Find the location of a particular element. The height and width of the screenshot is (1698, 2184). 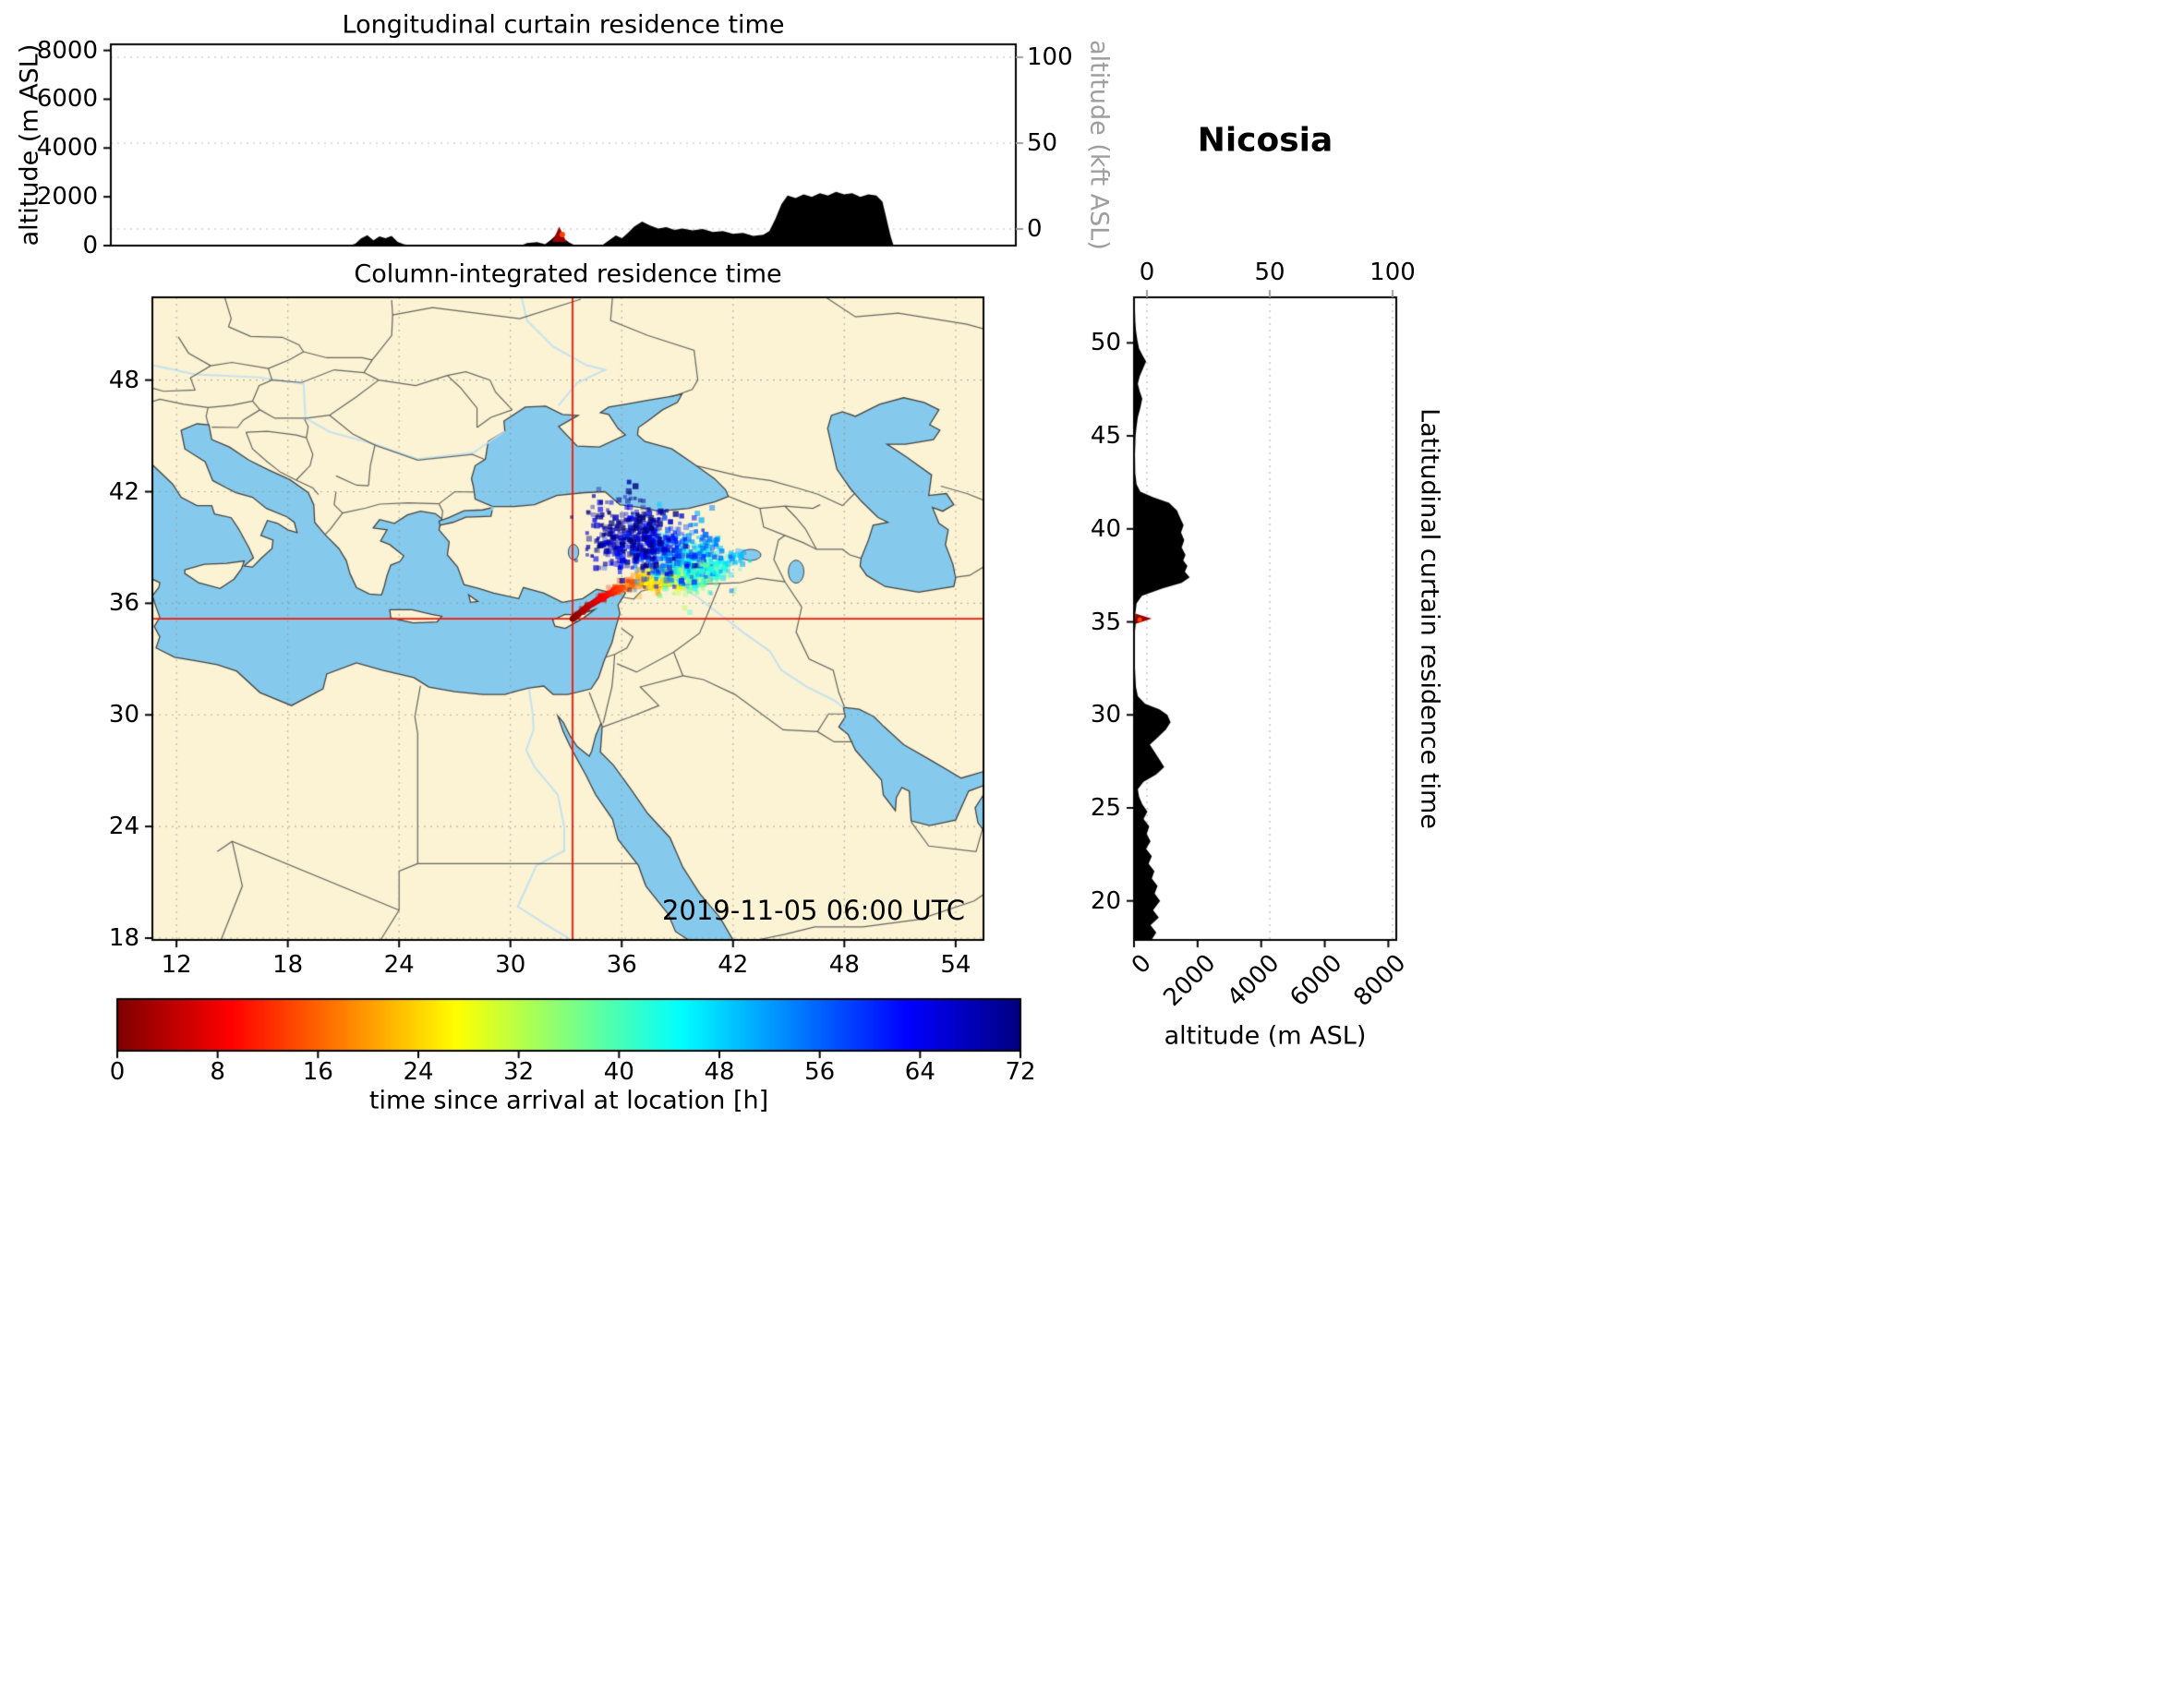

tick-label: 25 is located at coordinates (1105, 807).